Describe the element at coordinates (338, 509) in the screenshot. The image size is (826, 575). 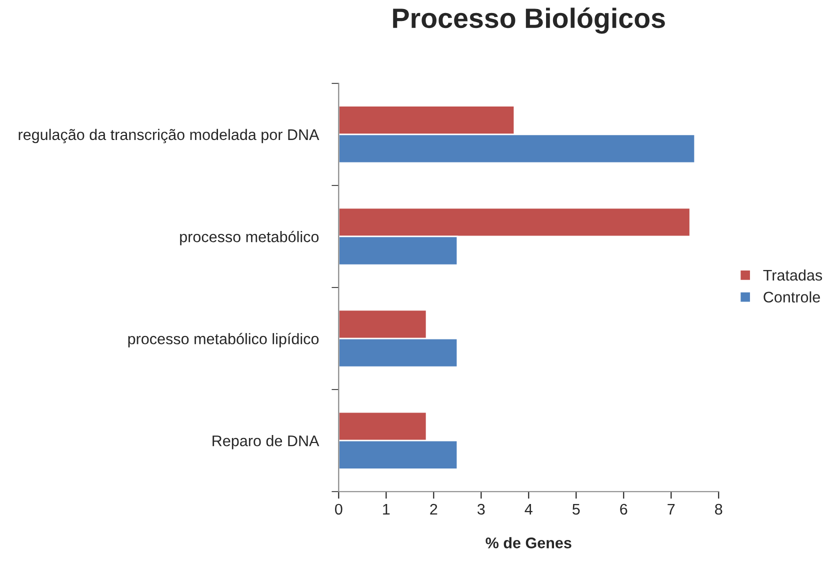
I see `x-tick-label: 0` at that location.